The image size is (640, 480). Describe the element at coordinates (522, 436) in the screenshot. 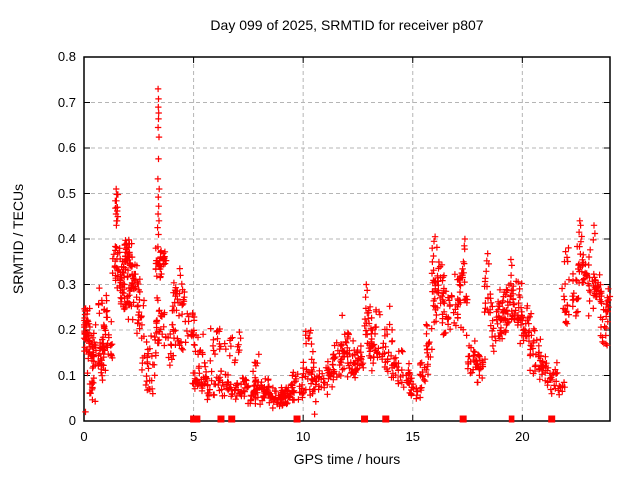

I see `x-tick-label: 20` at that location.